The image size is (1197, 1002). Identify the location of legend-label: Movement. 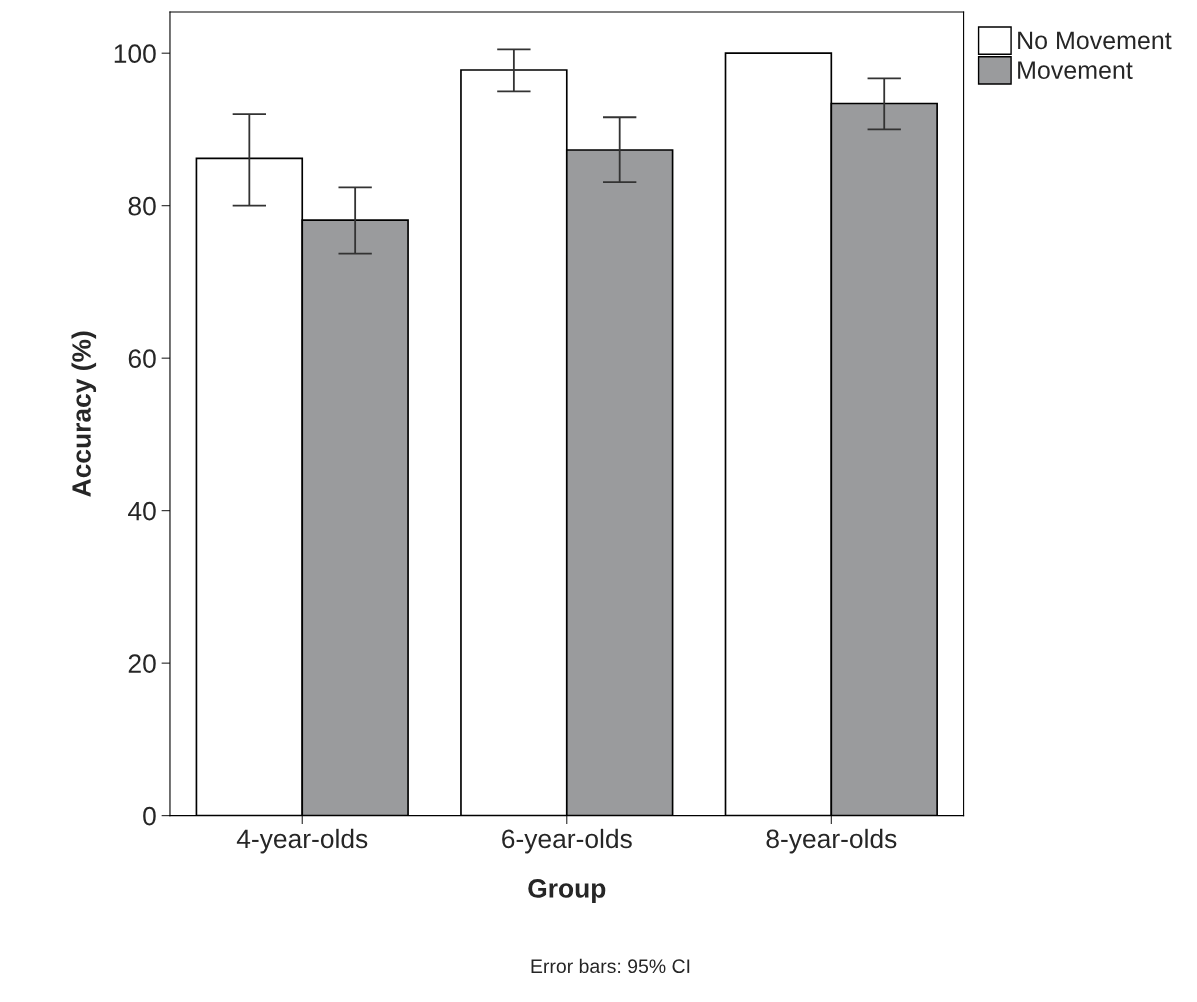
(1075, 70).